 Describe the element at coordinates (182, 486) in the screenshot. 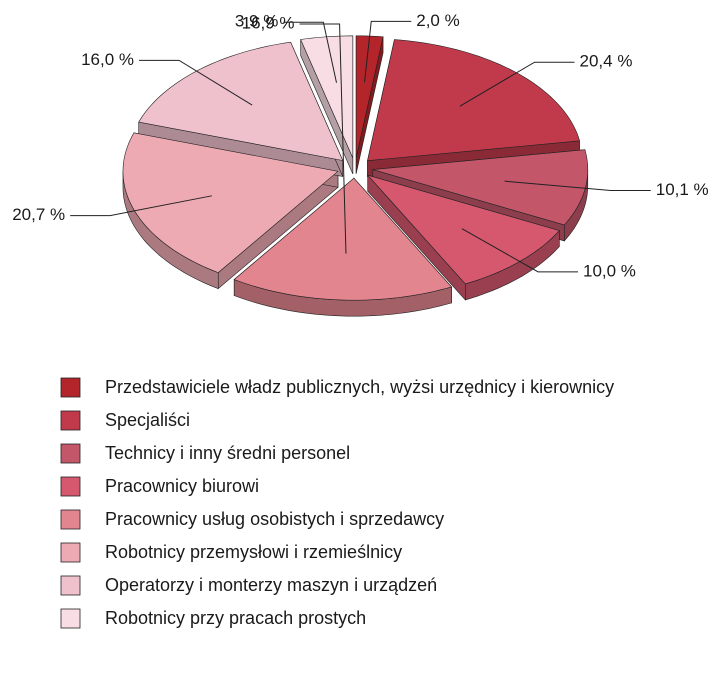

I see `legend-label: Pracownicy biurowi` at that location.